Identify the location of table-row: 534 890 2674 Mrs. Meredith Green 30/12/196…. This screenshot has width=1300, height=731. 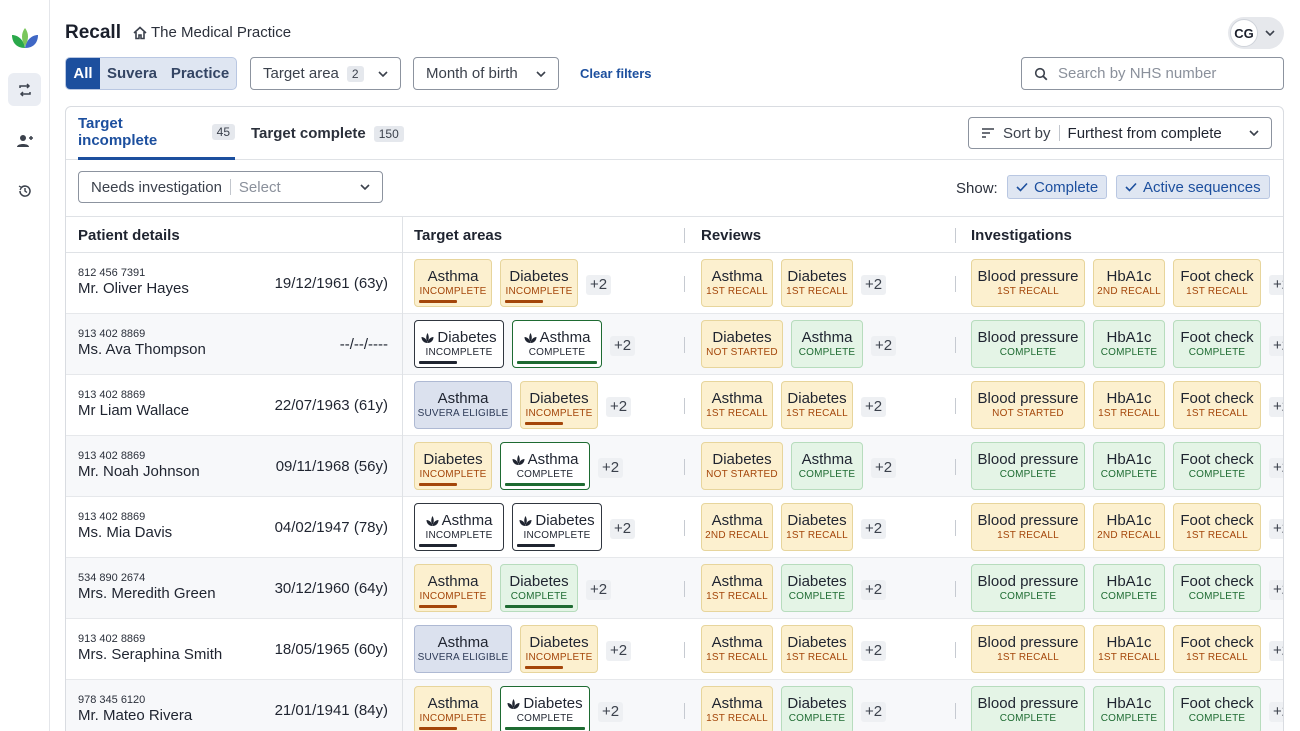
(674, 588).